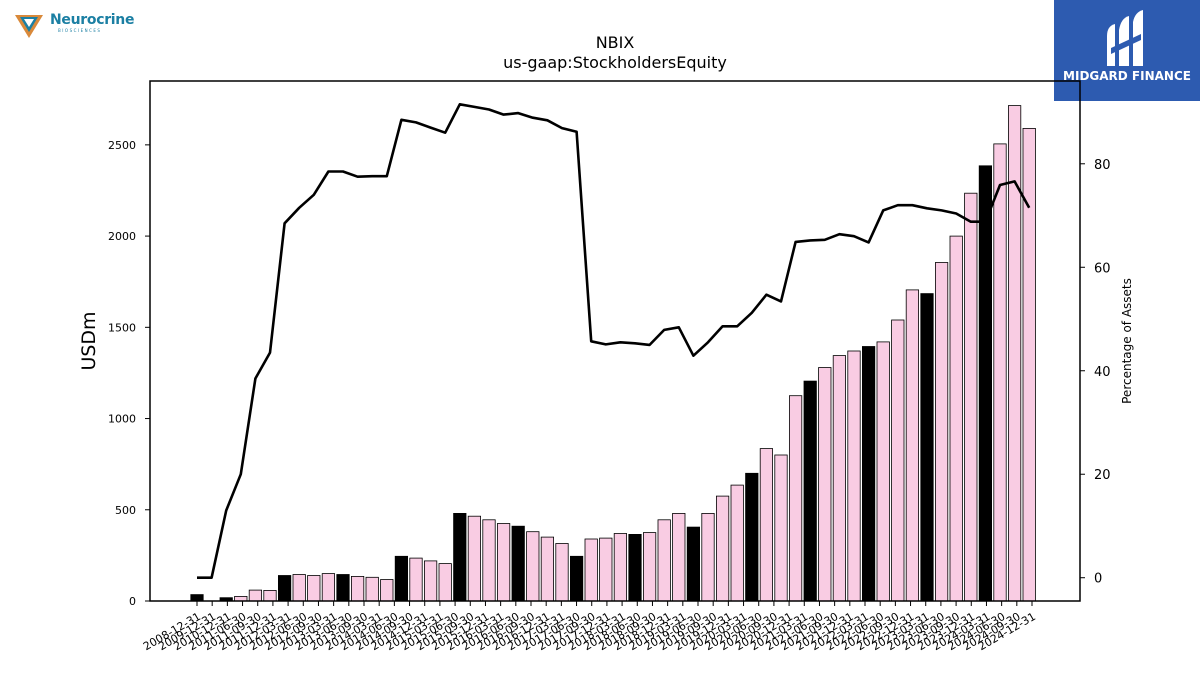 The image size is (1200, 675). What do you see at coordinates (122, 145) in the screenshot?
I see `y-tick-label-2500: 2500` at bounding box center [122, 145].